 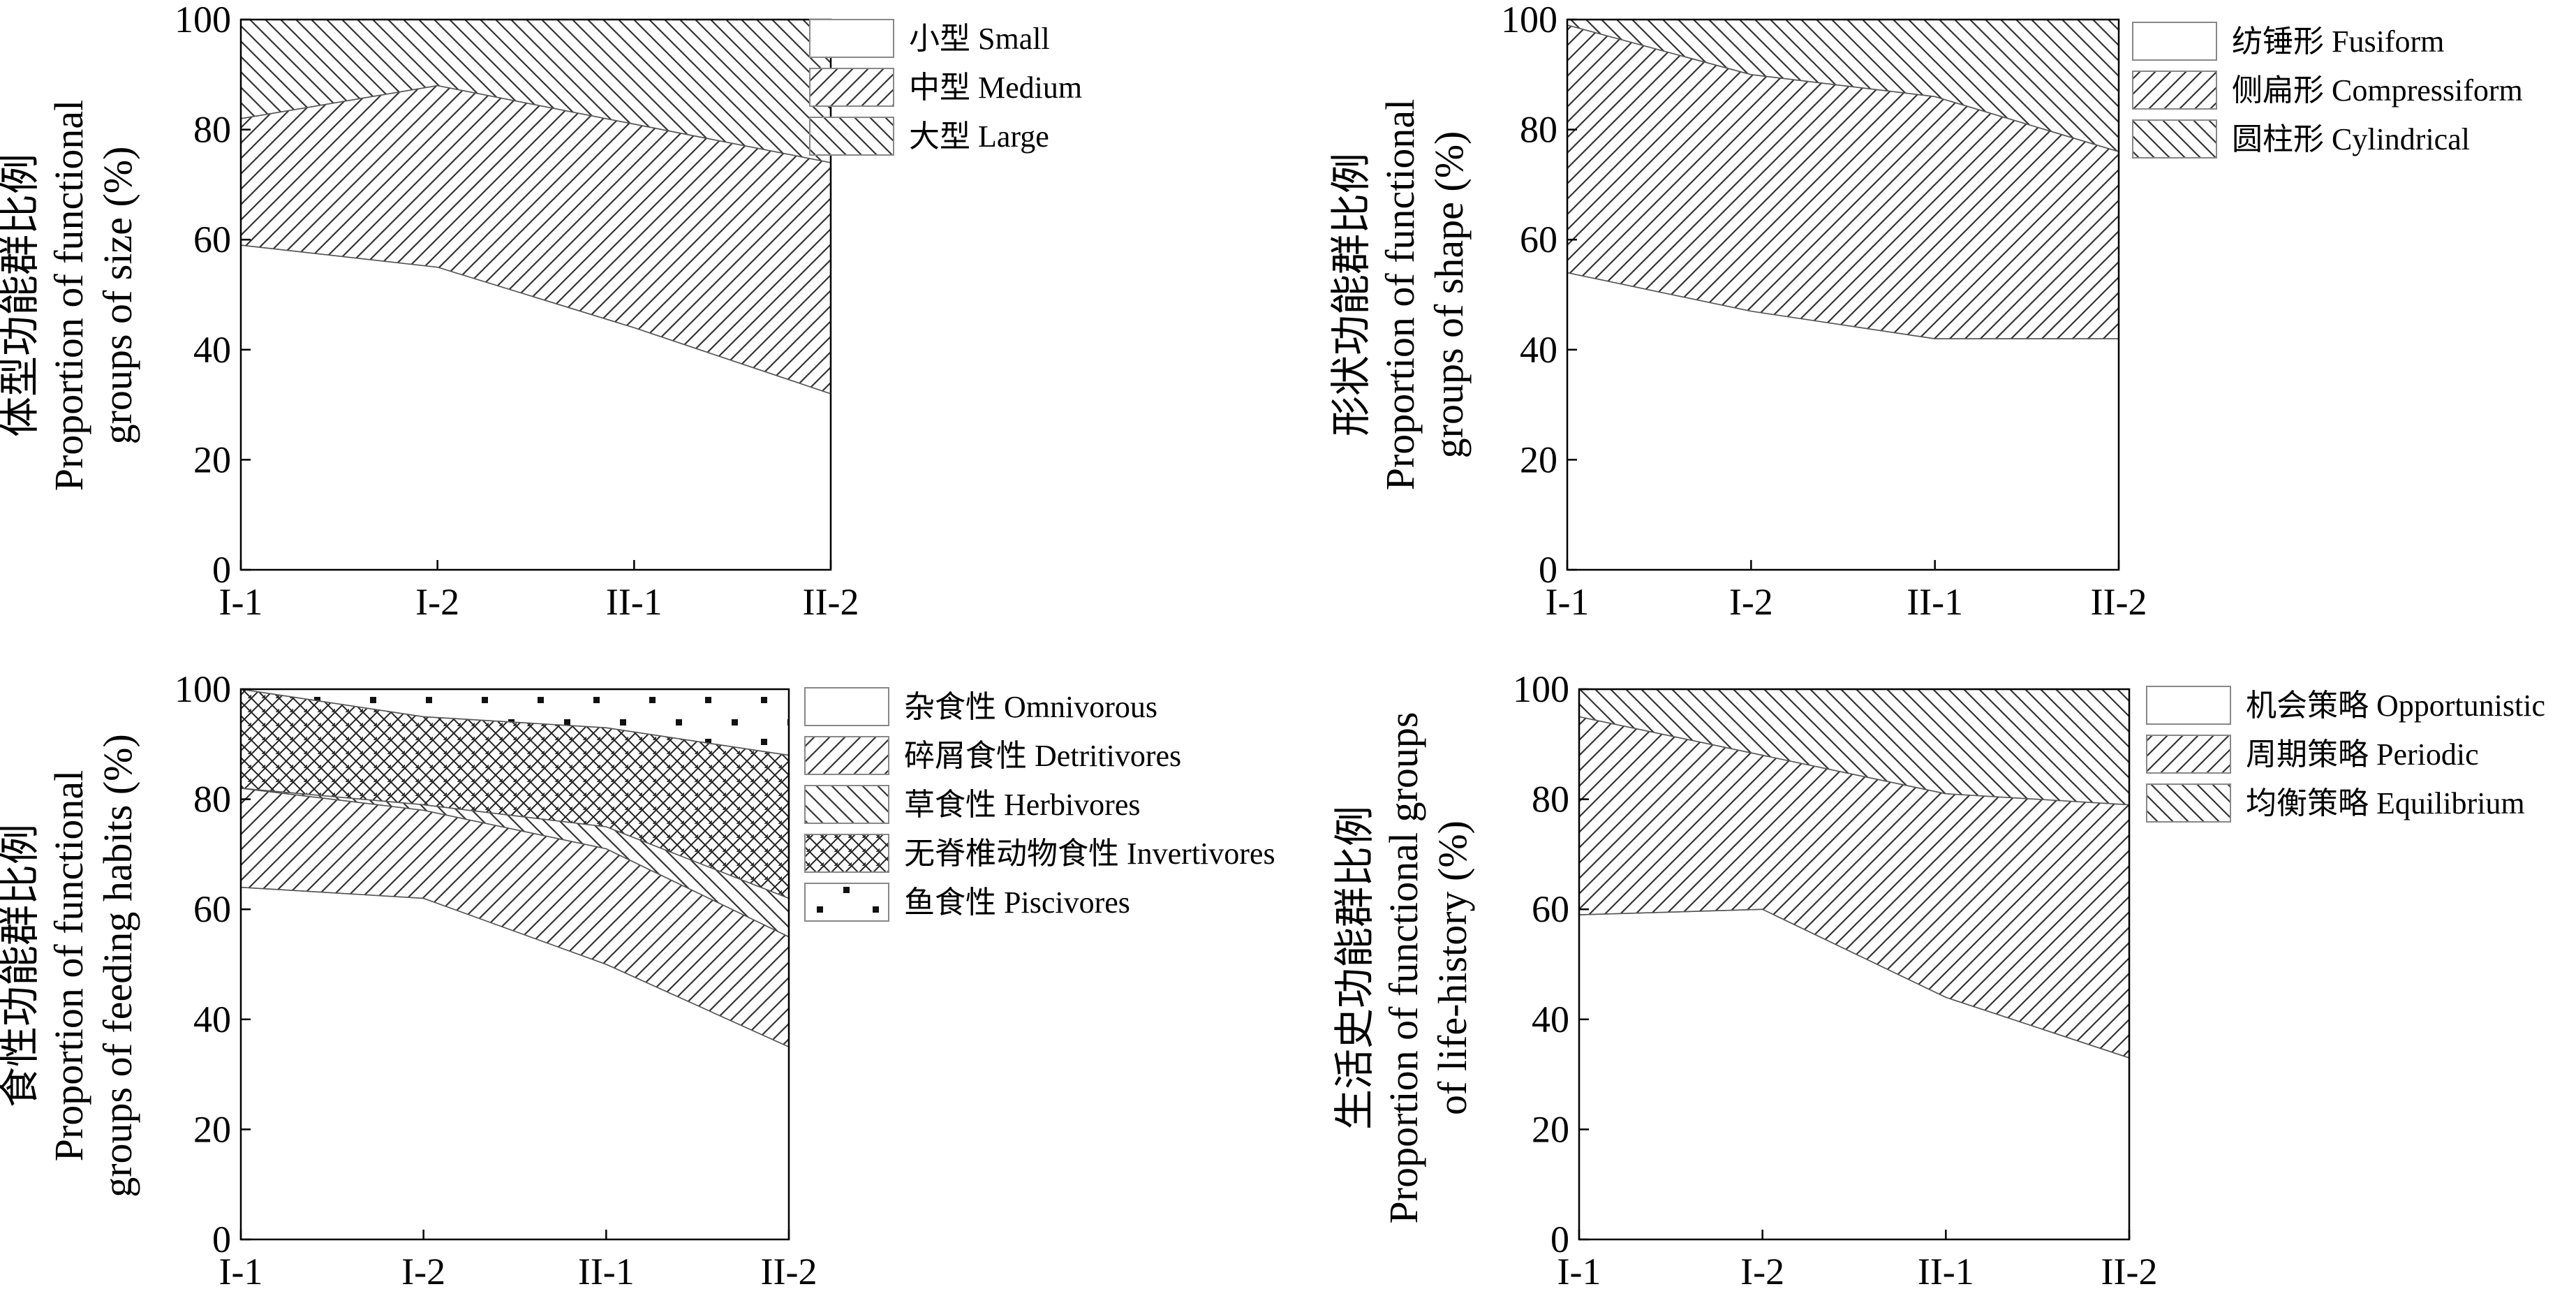 I want to click on legend-label-fusiform: 纺锤形 Fusiform, so click(x=2338, y=41).